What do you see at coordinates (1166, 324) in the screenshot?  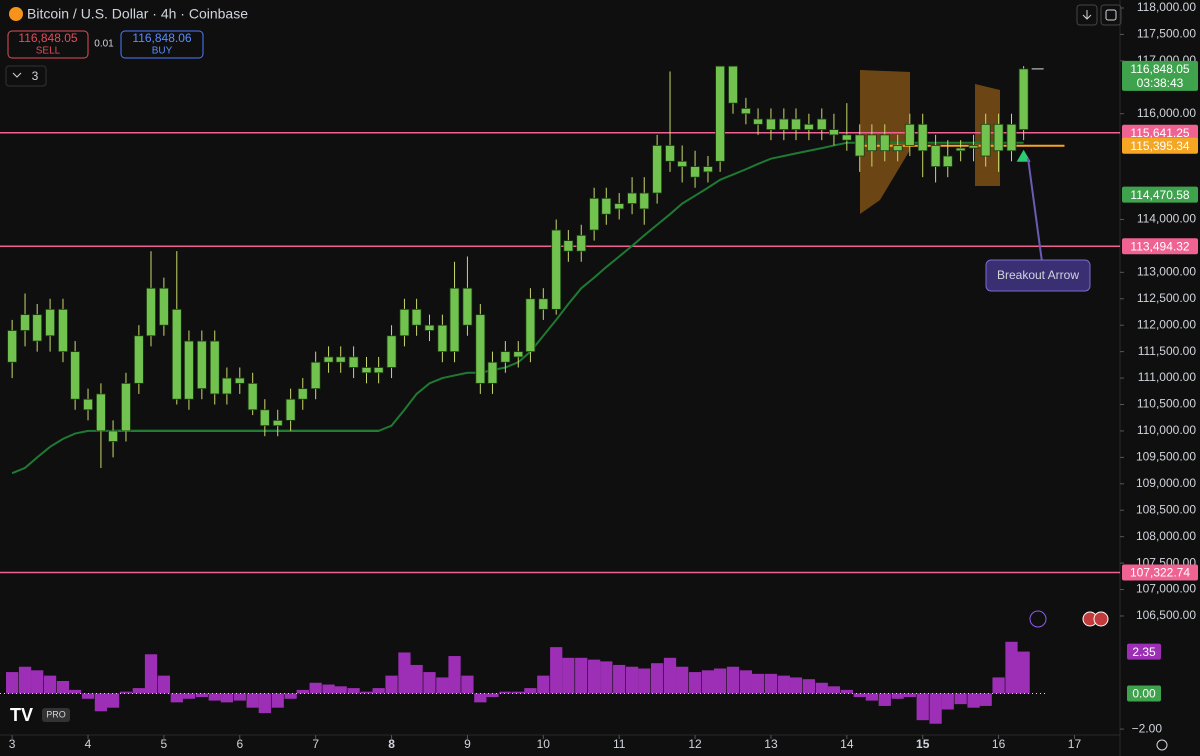 I see `y-tick-label: 112,000.00` at bounding box center [1166, 324].